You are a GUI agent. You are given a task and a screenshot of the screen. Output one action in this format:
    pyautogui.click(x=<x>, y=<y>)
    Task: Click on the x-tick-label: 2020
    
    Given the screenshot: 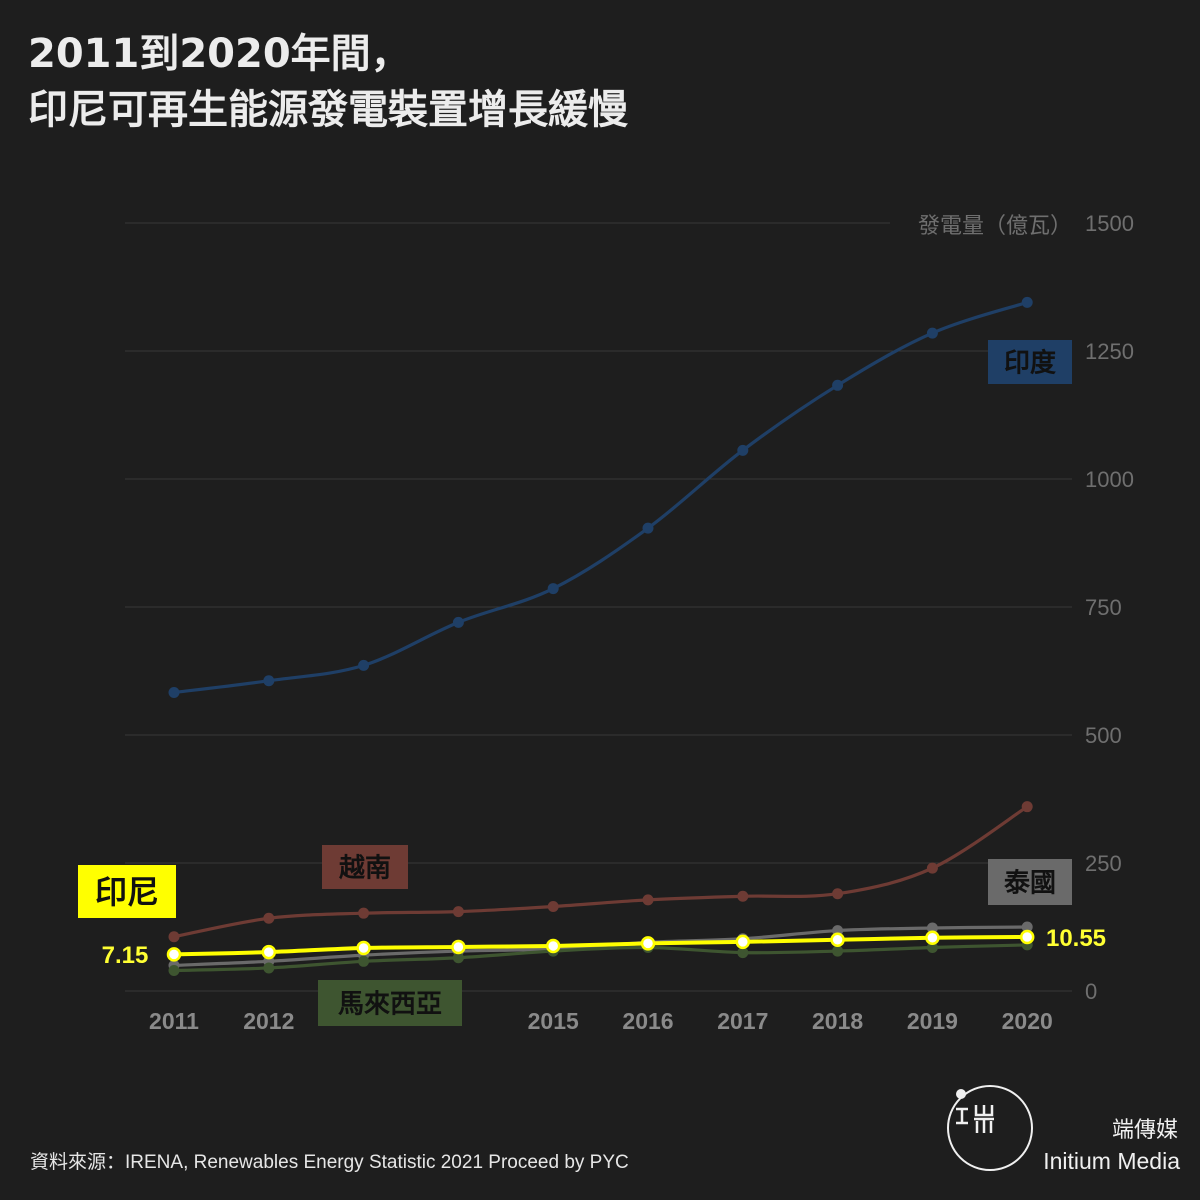 What is the action you would take?
    pyautogui.click(x=1027, y=1021)
    